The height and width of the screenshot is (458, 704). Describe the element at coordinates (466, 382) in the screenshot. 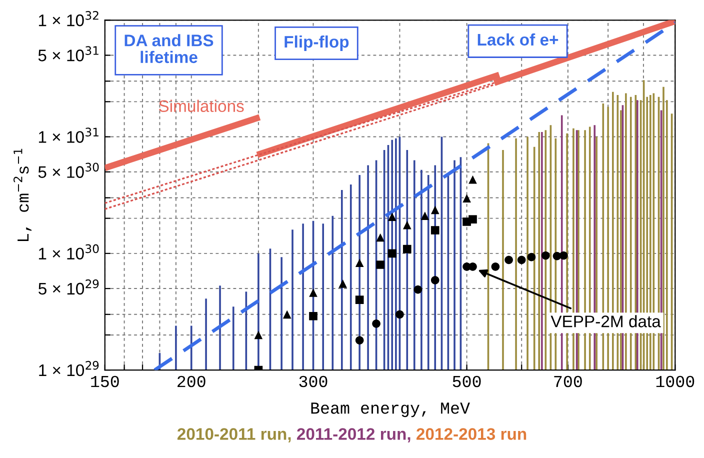

I see `x-tick-label: 500` at that location.